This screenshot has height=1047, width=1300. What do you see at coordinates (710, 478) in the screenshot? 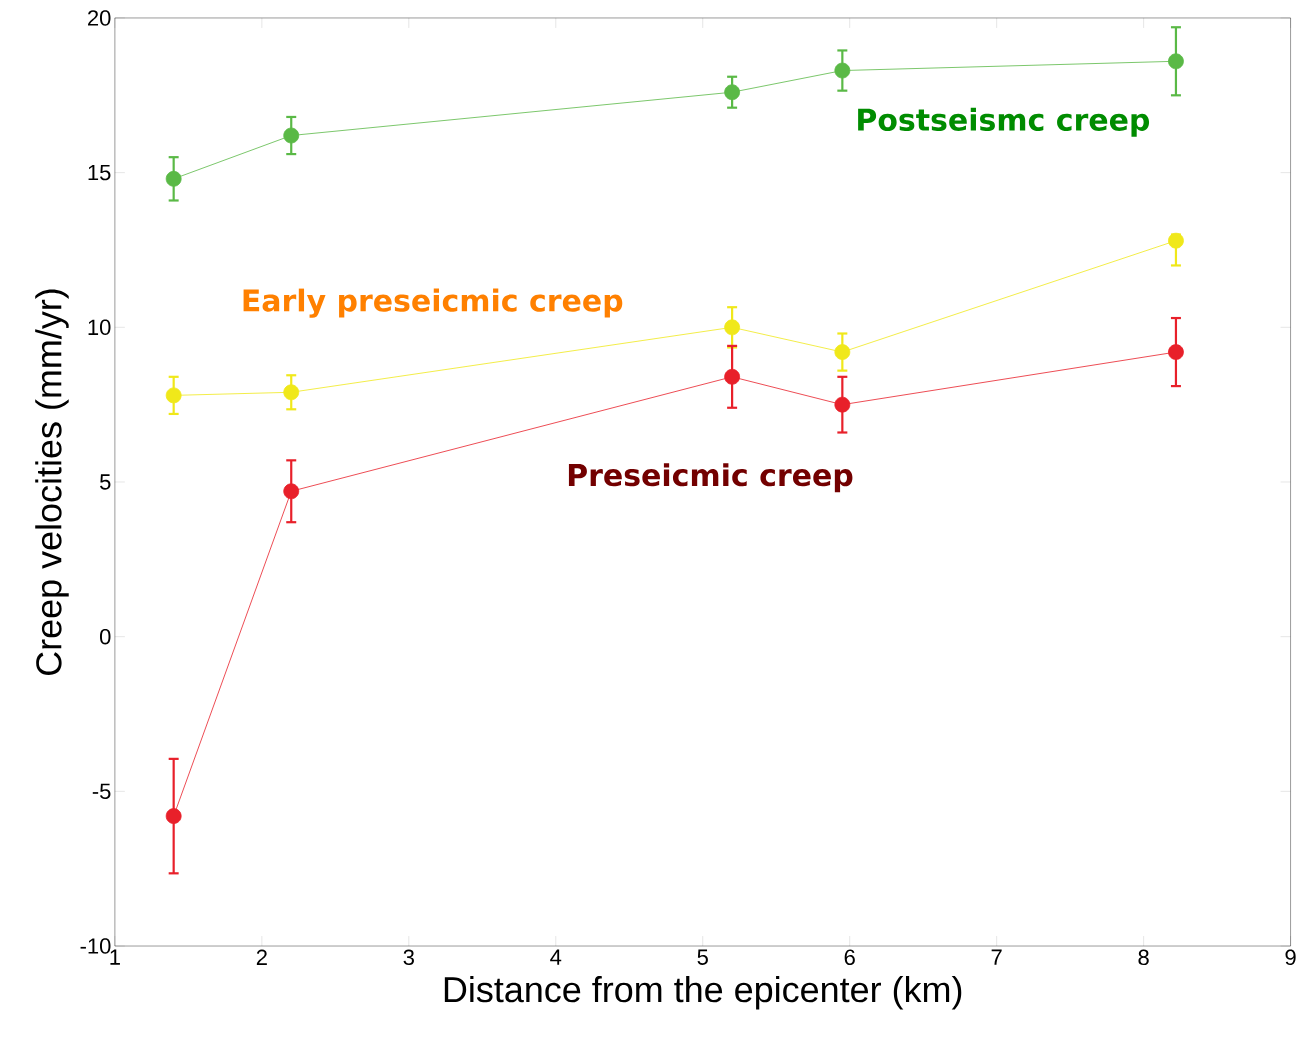
I see `series-label: Preseicmic creep` at bounding box center [710, 478].